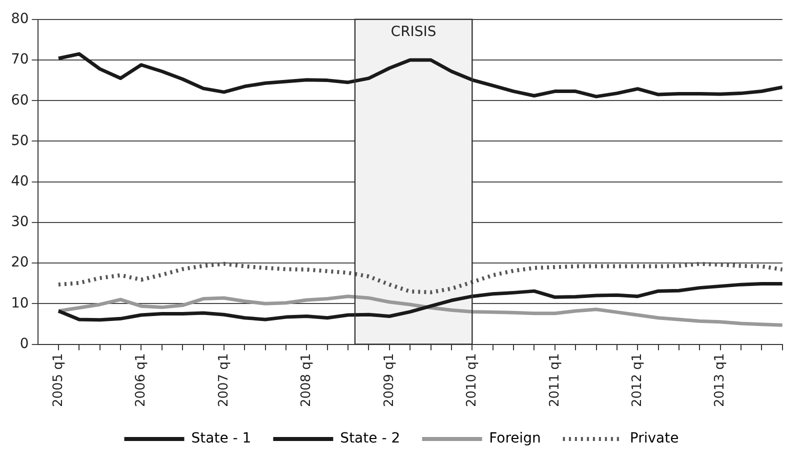 The image size is (809, 464). Describe the element at coordinates (19, 60) in the screenshot. I see `y-tick-label: 70` at that location.